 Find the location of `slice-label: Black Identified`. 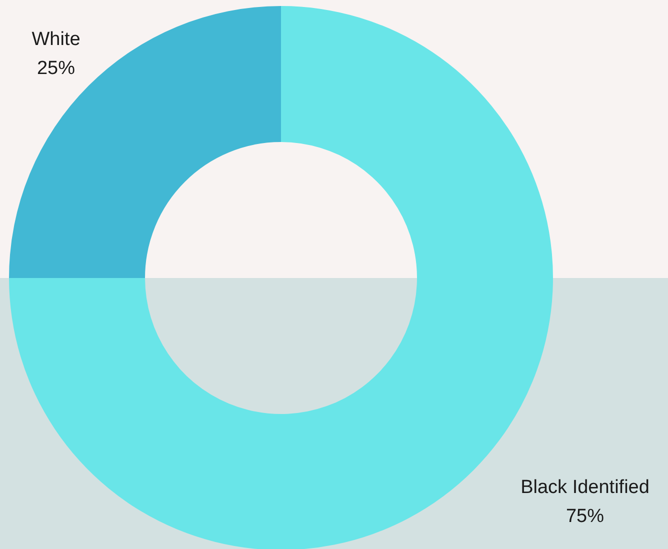

slice-label: Black Identified is located at coordinates (585, 487).